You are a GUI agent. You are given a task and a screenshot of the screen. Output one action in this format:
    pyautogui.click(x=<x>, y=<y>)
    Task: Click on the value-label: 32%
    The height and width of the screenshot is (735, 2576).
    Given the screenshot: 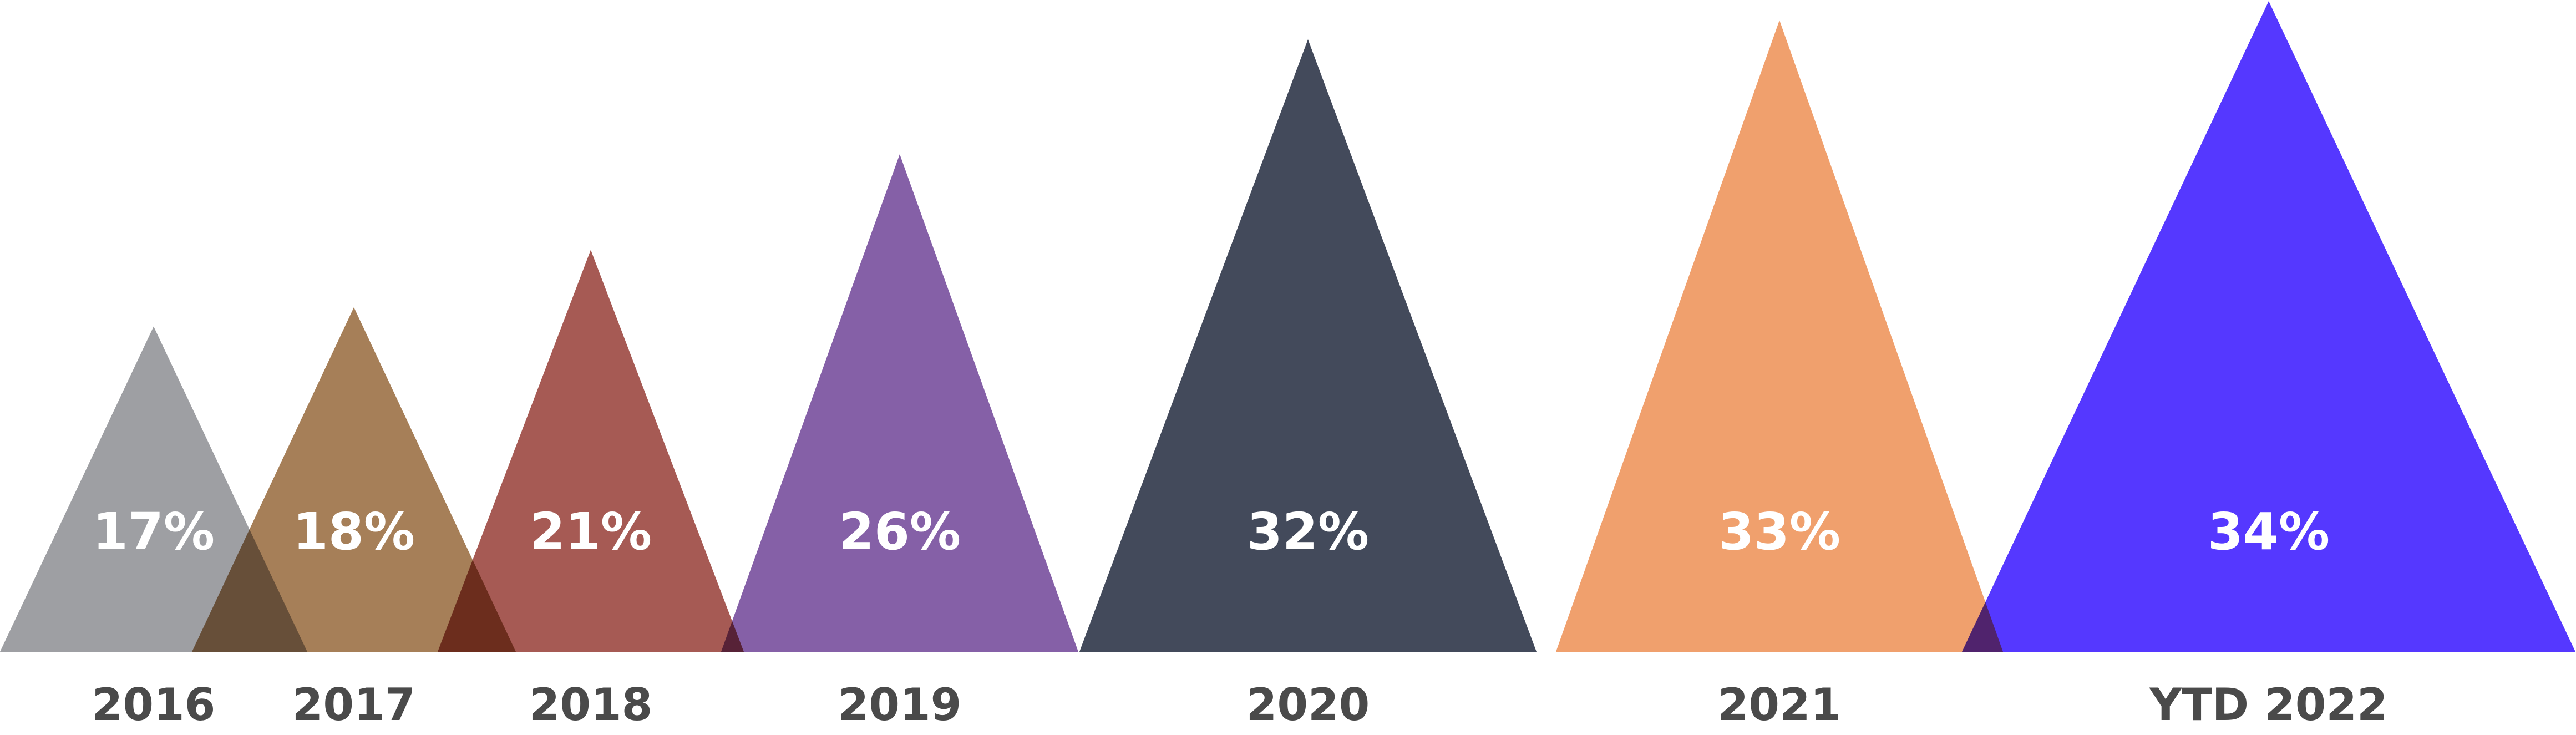 What is the action you would take?
    pyautogui.click(x=1308, y=531)
    